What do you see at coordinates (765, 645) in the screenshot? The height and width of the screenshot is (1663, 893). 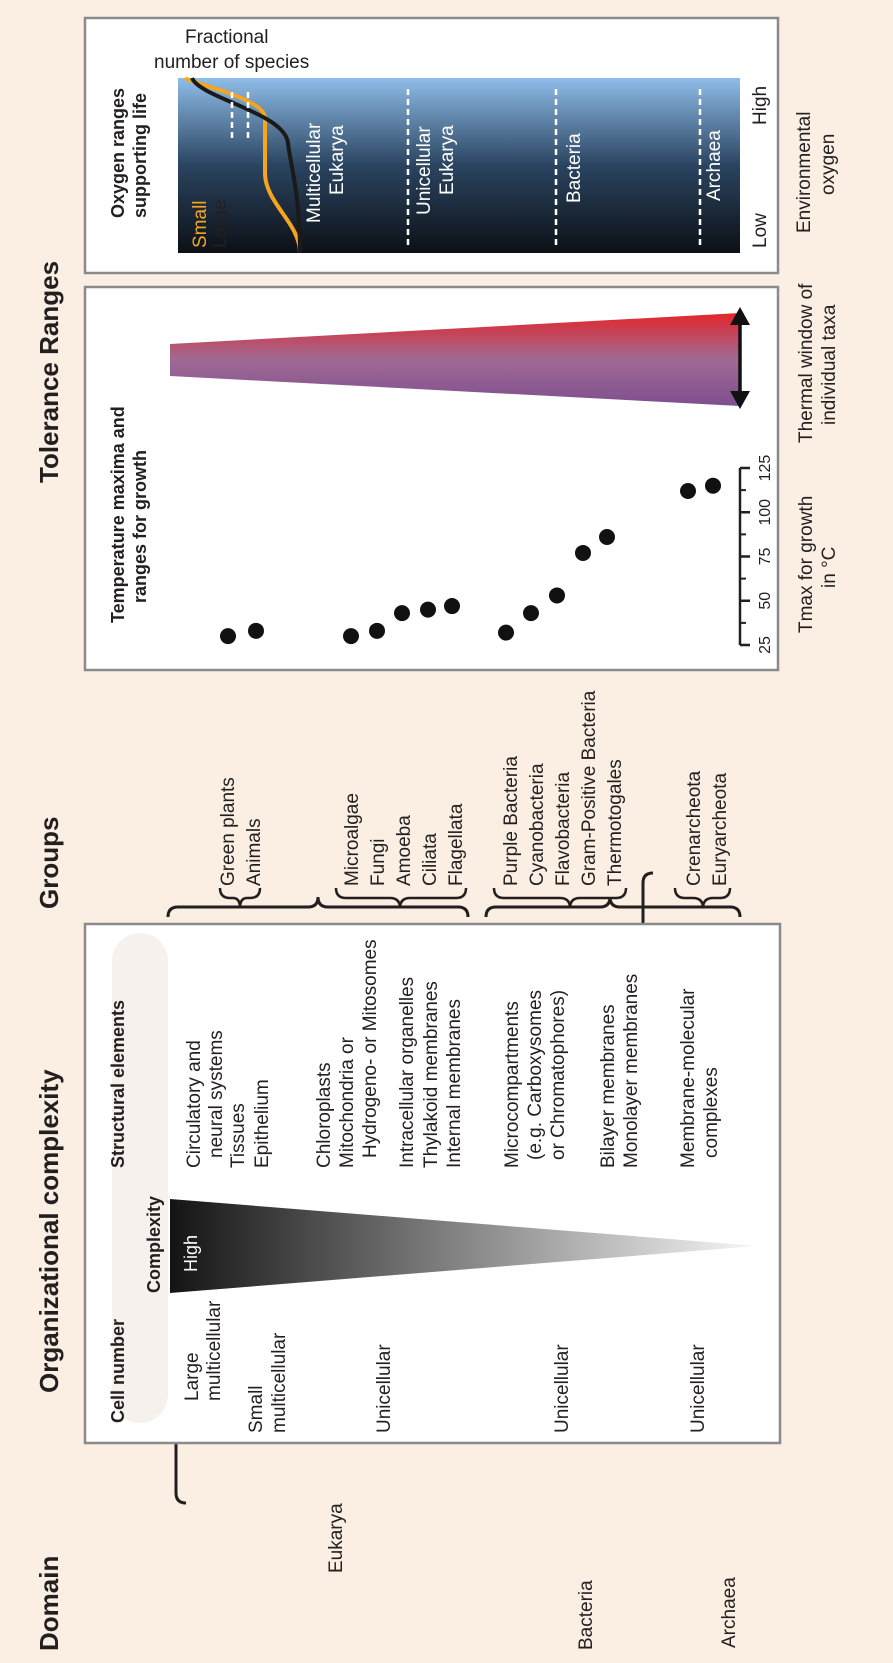 I see `temperature-tick-label-25: 25` at bounding box center [765, 645].